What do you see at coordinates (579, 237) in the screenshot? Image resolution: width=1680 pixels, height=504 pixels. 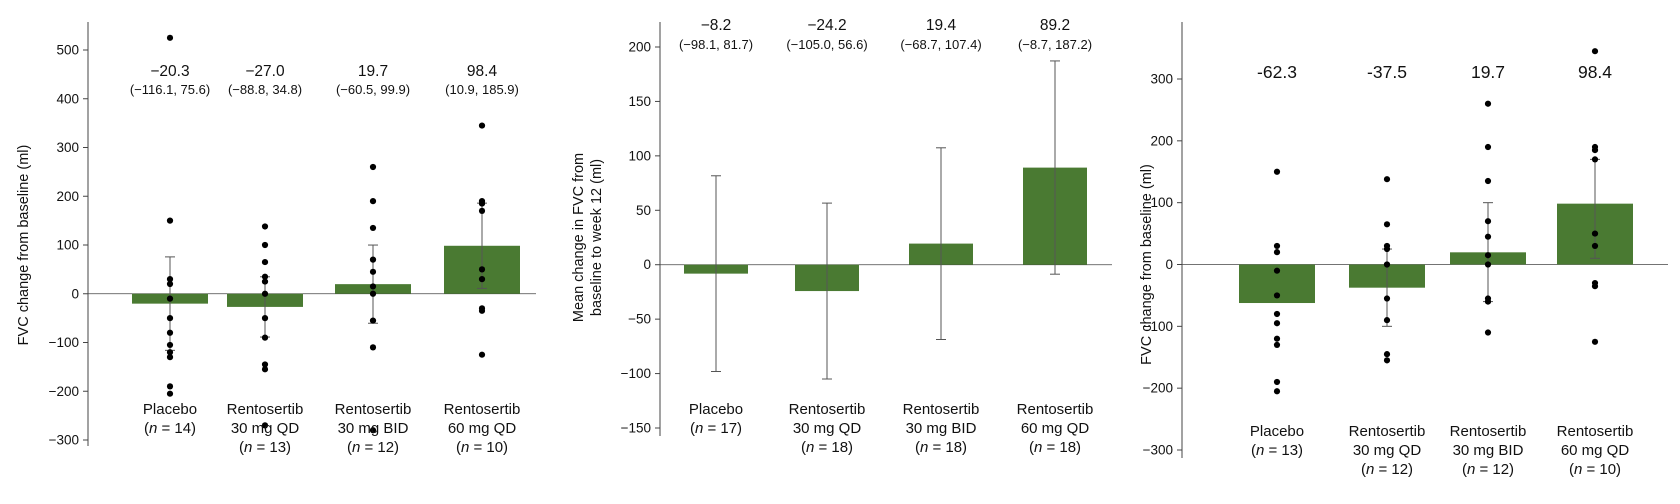 I see `y-axis-label-line: Mean change in FVC from` at bounding box center [579, 237].